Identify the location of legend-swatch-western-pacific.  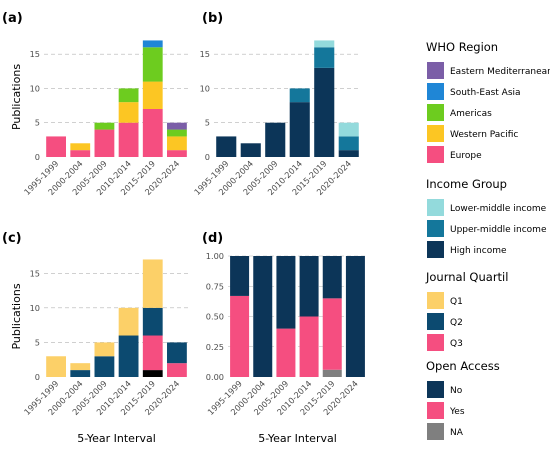
(435, 133).